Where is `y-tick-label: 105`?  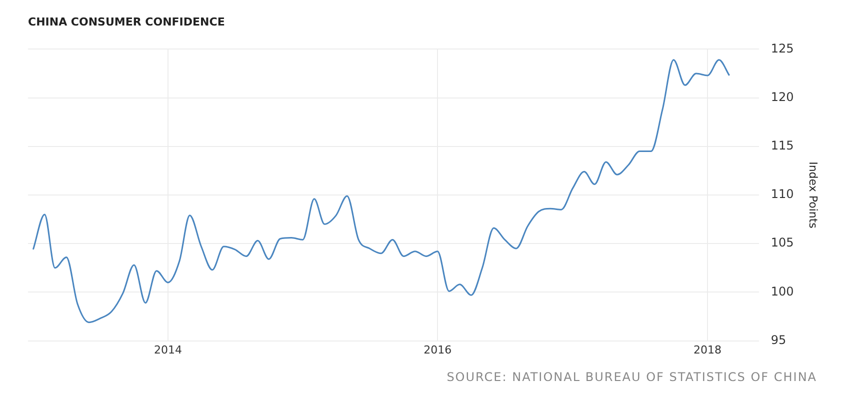
y-tick-label: 105 is located at coordinates (782, 243).